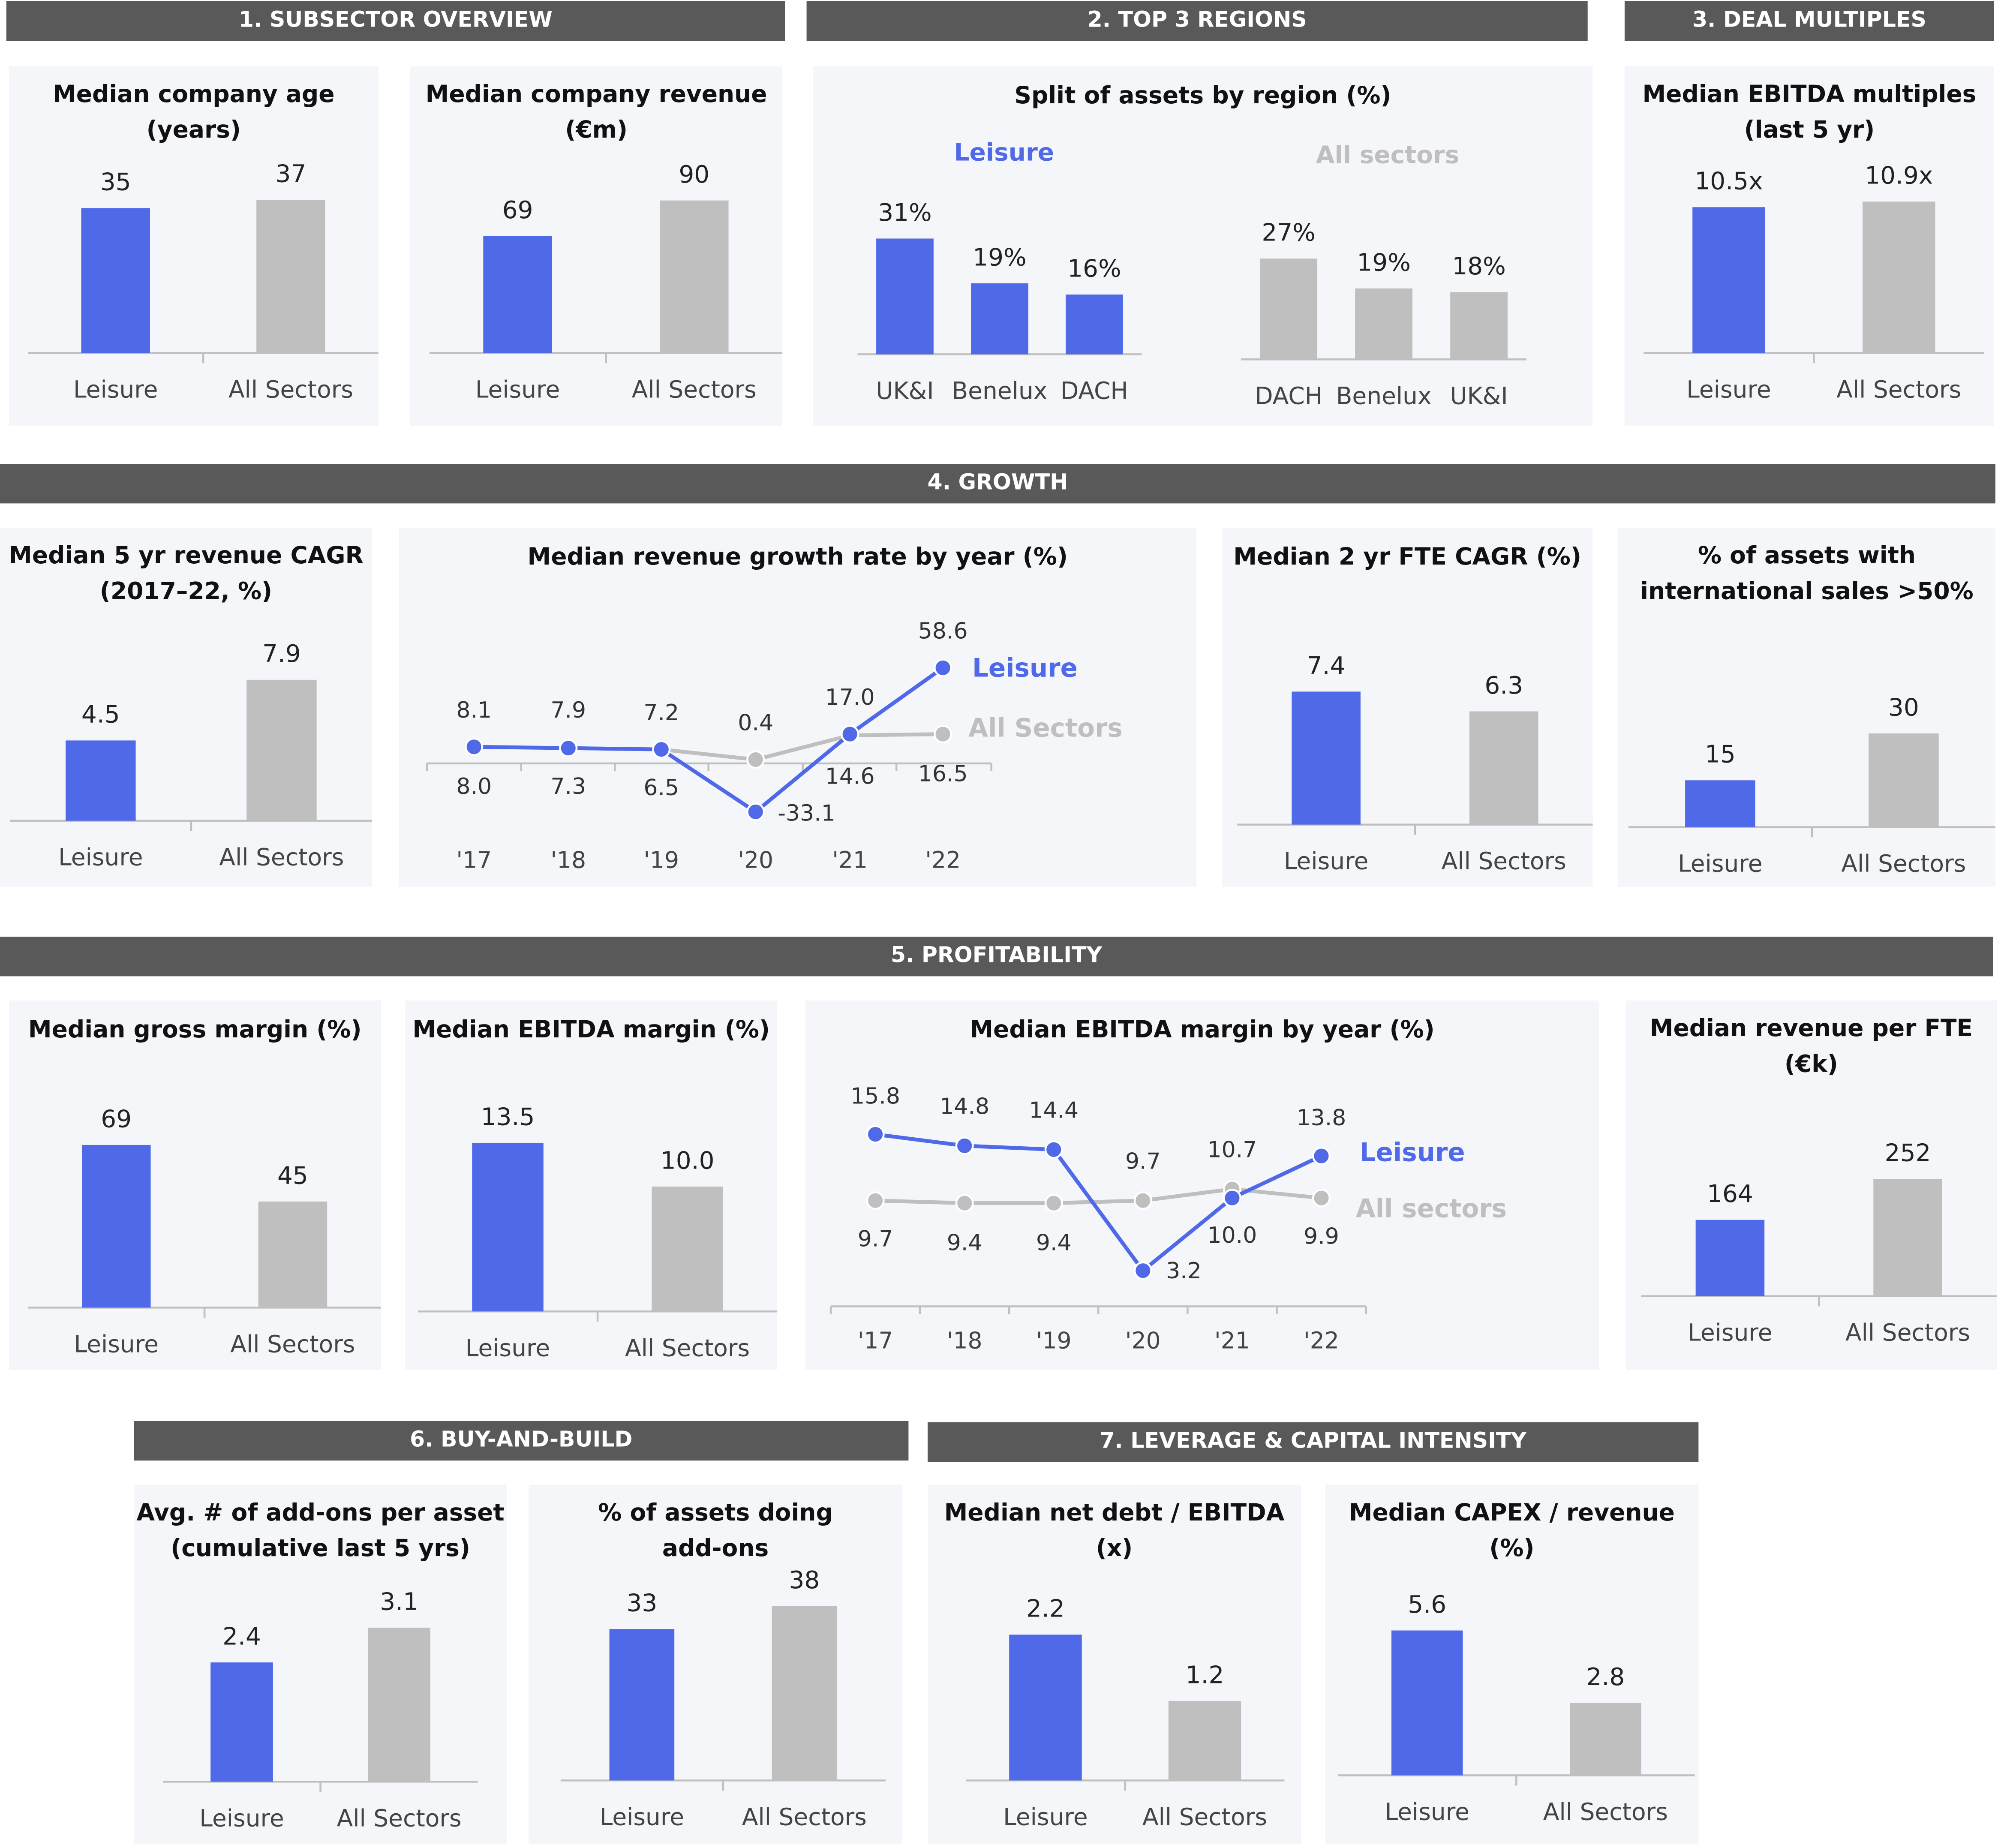 This screenshot has height=1848, width=1998. Describe the element at coordinates (1000, 257) in the screenshot. I see `data-label: 19%` at that location.